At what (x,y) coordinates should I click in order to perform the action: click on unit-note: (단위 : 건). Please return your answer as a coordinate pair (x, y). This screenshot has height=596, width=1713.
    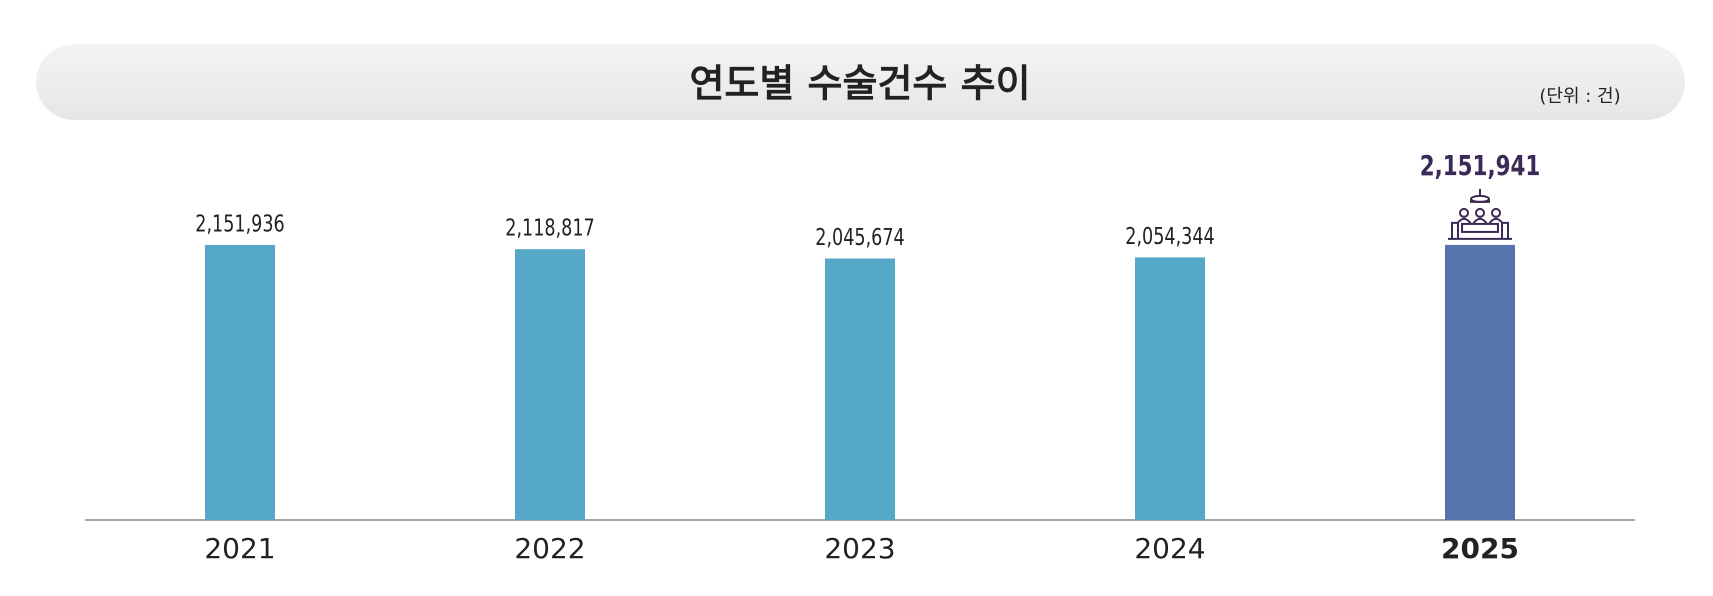
    Looking at the image, I should click on (1579, 96).